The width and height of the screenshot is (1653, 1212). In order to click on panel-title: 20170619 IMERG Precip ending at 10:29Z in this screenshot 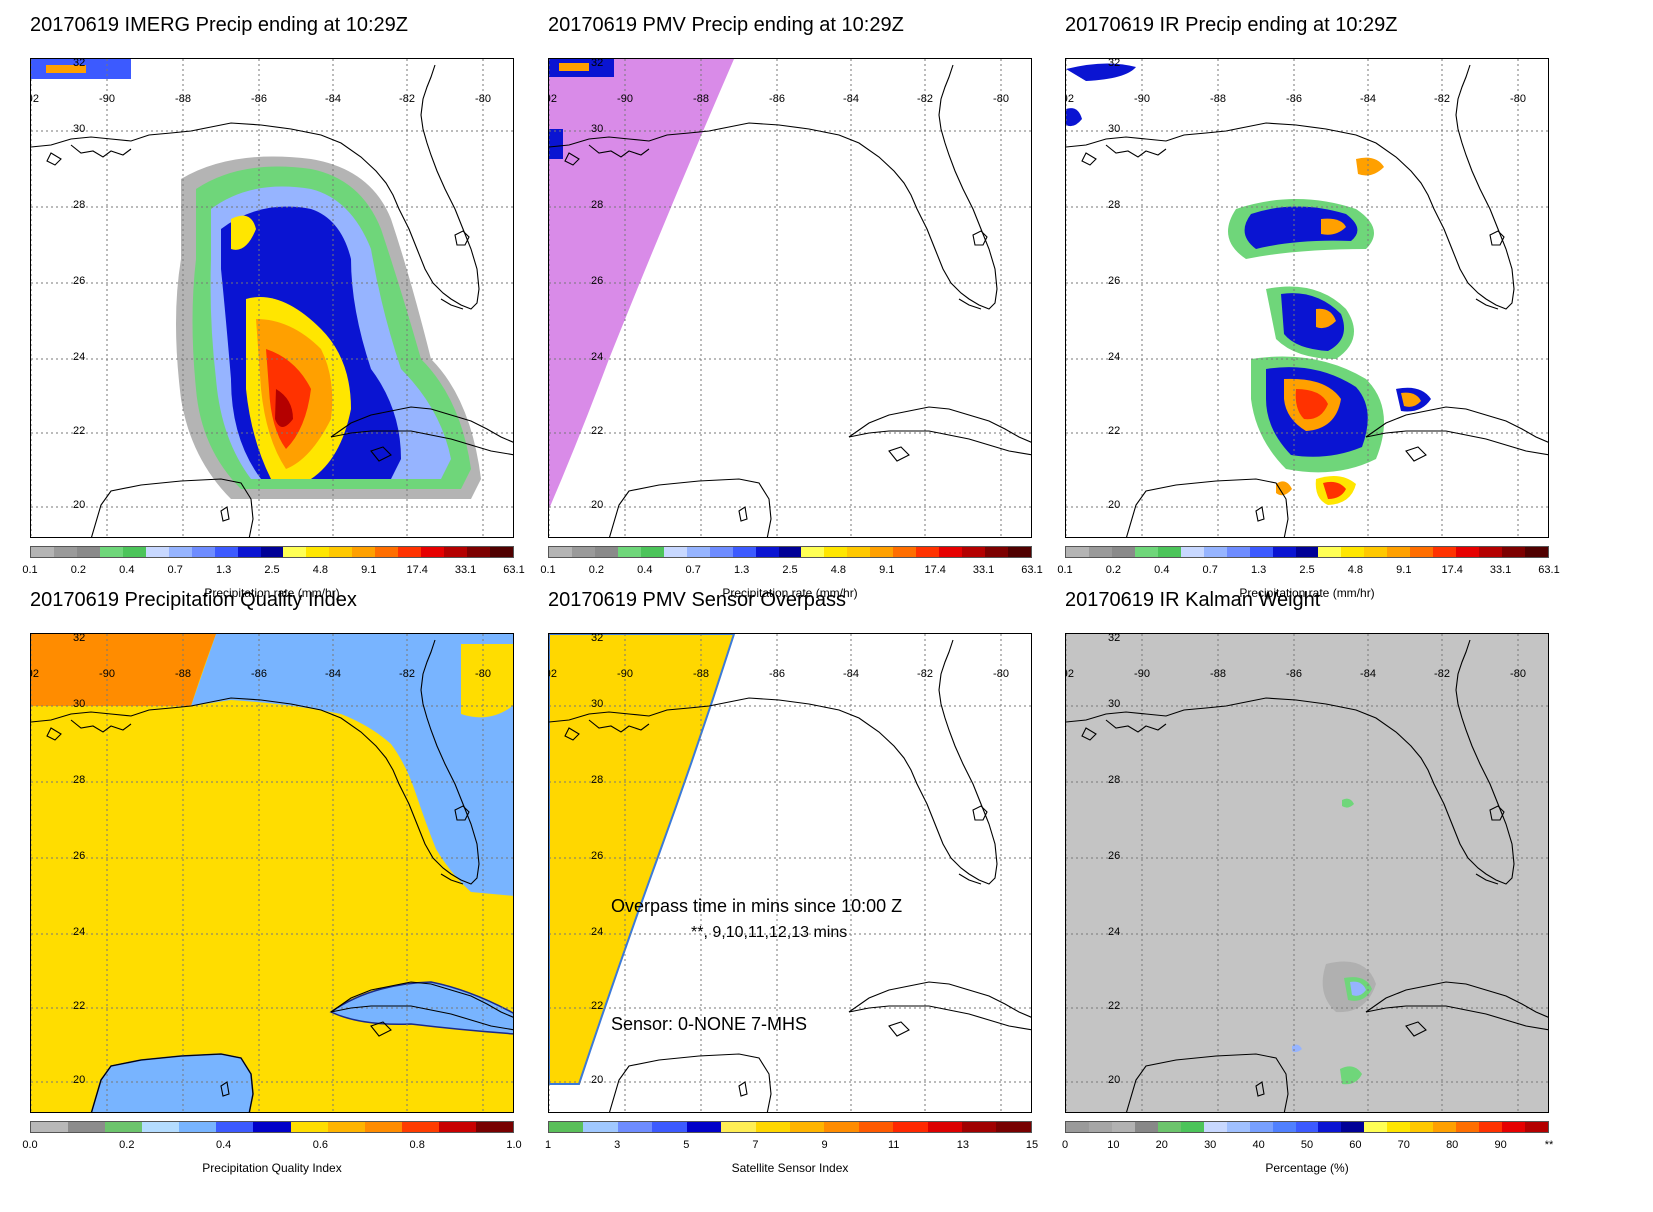, I will do `click(219, 25)`.